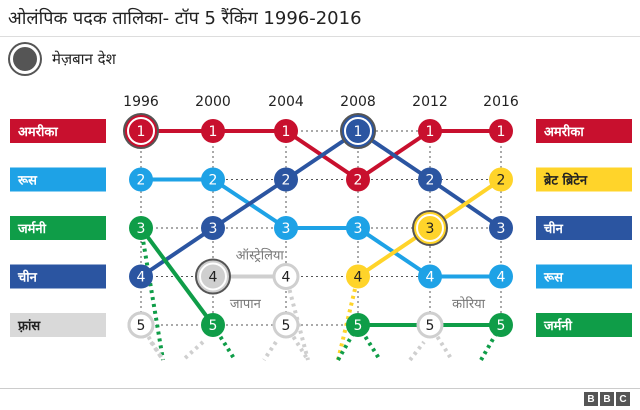 The image size is (640, 410). Describe the element at coordinates (213, 102) in the screenshot. I see `year-tick-label: 2000` at that location.